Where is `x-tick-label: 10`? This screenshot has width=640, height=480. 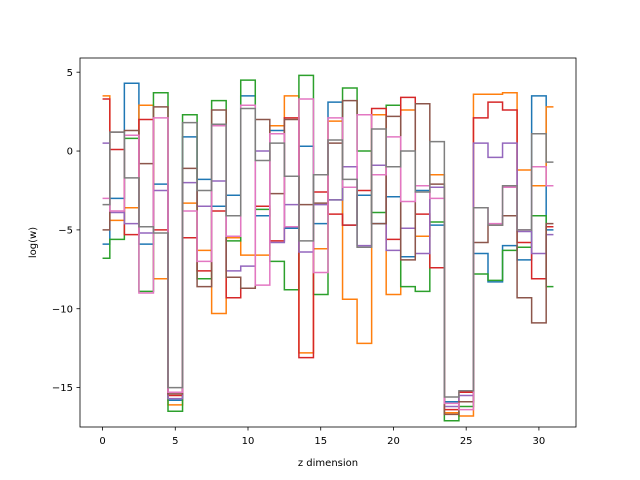 x-tick-label: 10 is located at coordinates (248, 441).